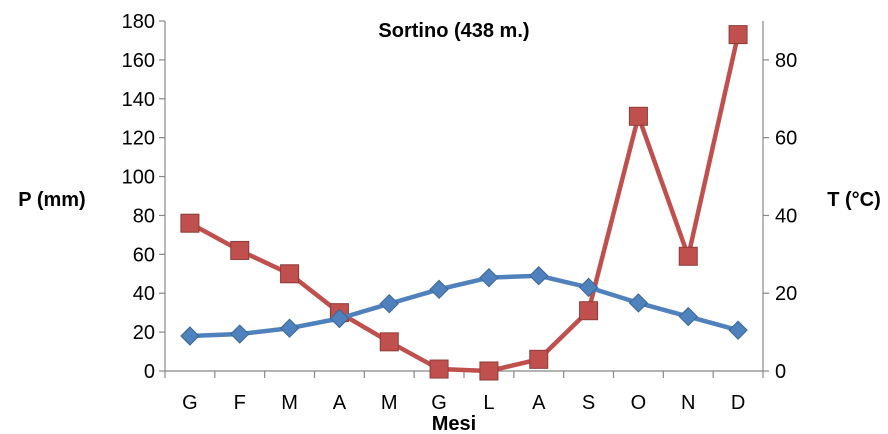 Image resolution: width=888 pixels, height=434 pixels. I want to click on y-left-tick-label: 140, so click(138, 100).